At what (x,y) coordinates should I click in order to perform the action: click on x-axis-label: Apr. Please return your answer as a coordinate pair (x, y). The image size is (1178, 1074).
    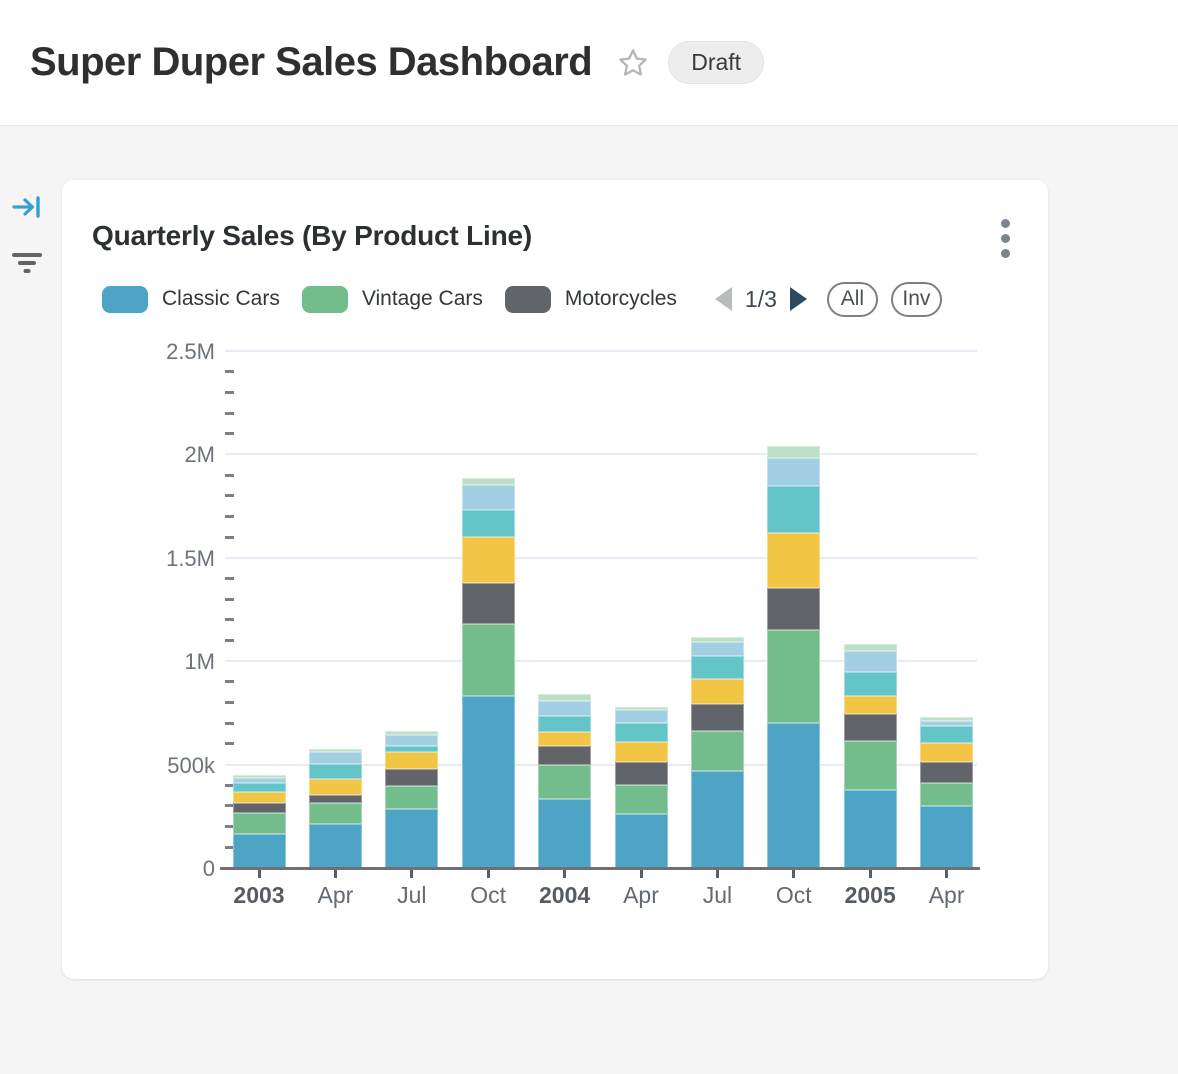
    Looking at the image, I should click on (641, 895).